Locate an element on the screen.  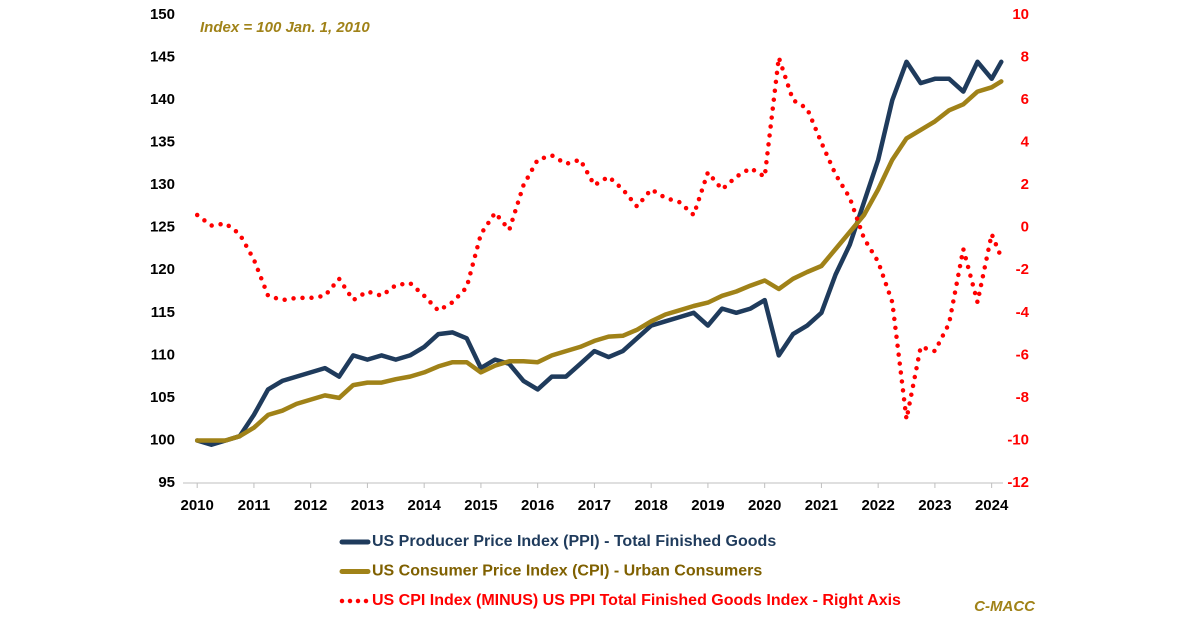
y-tick-label: 115 is located at coordinates (163, 312).